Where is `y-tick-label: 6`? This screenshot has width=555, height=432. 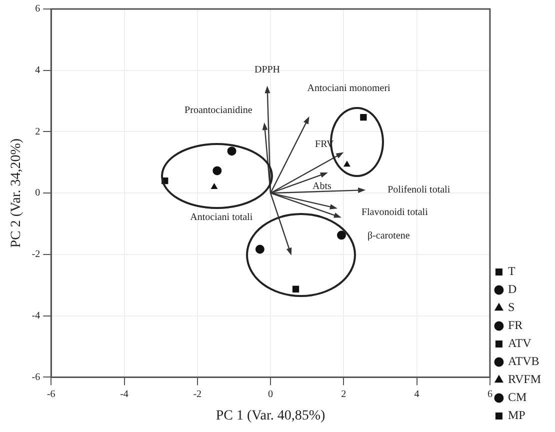 y-tick-label: 6 is located at coordinates (37, 9).